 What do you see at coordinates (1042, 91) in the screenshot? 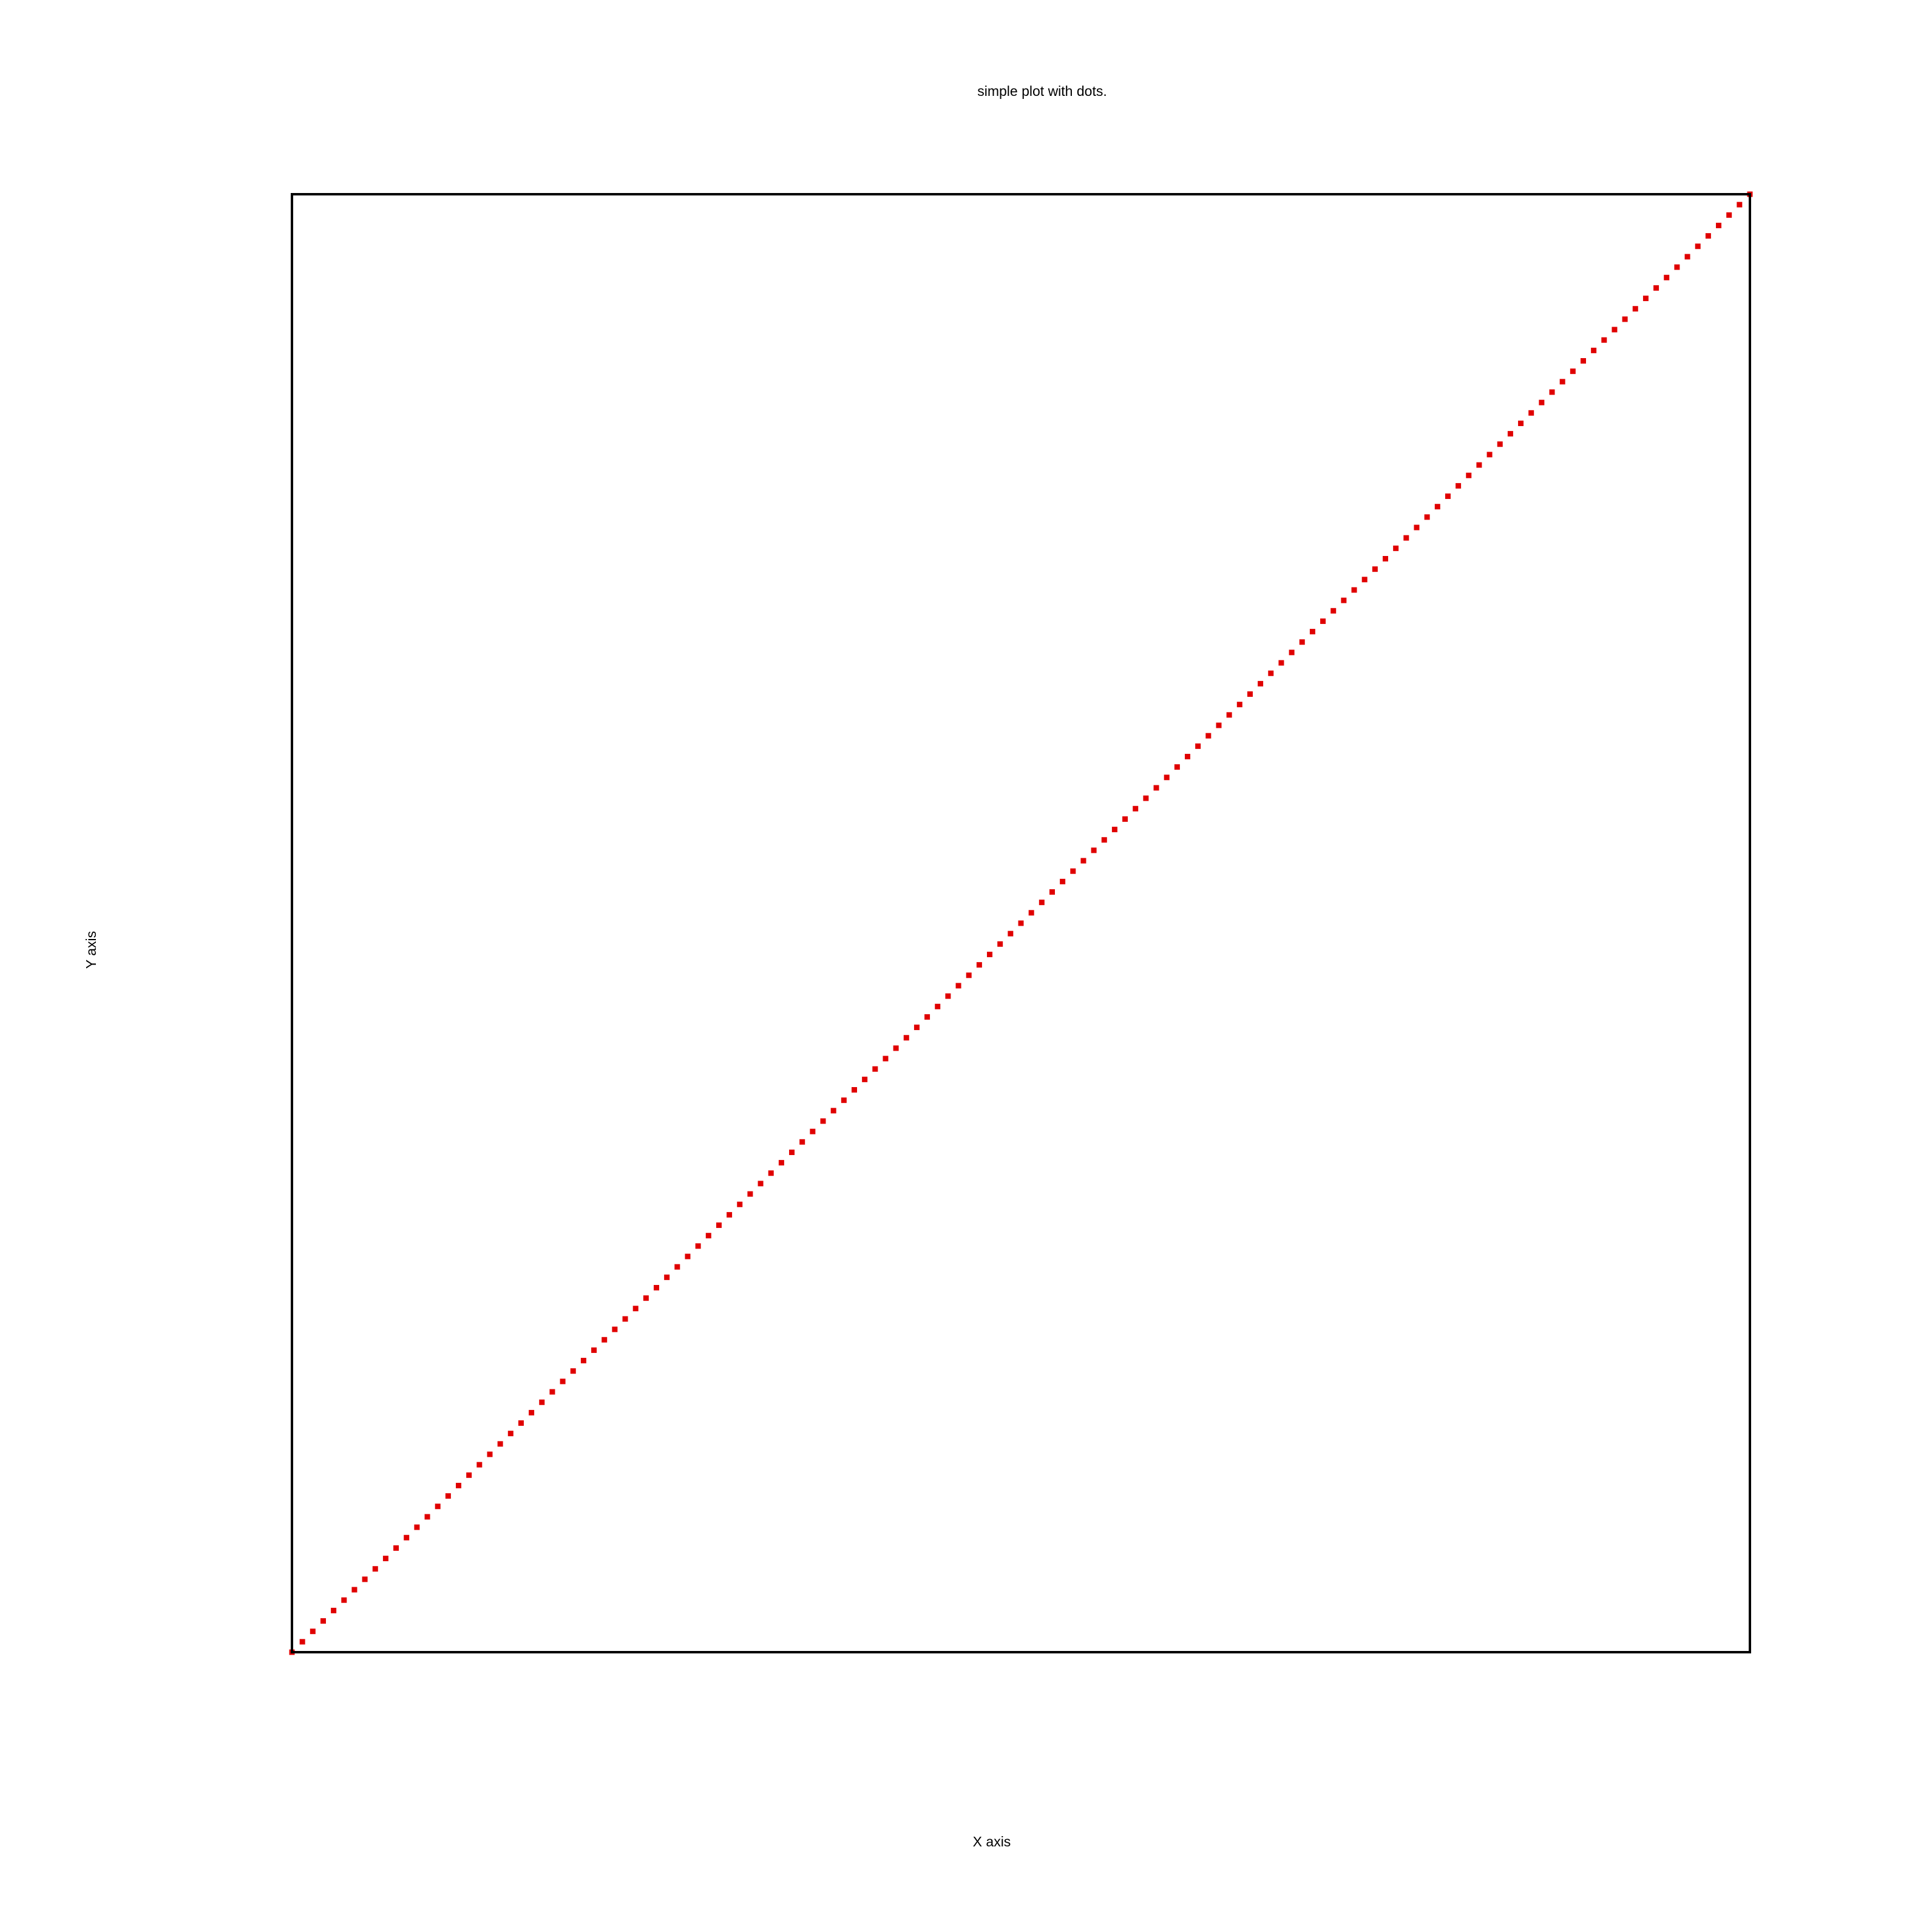
I see `chart-title: simple plot with dots.` at bounding box center [1042, 91].